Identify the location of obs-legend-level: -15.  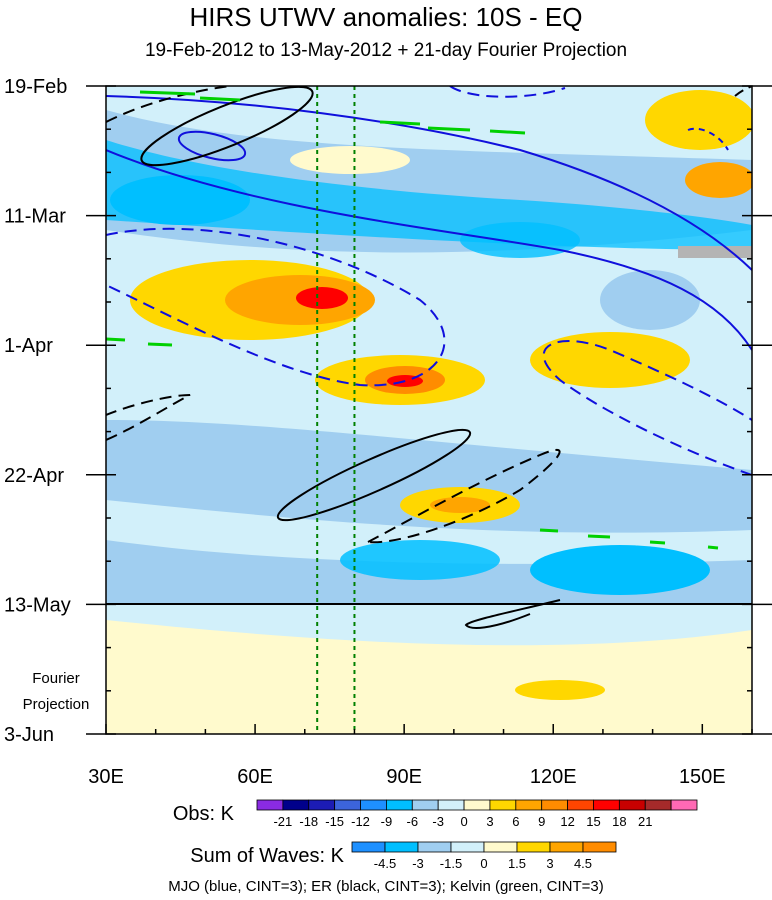
(334, 821).